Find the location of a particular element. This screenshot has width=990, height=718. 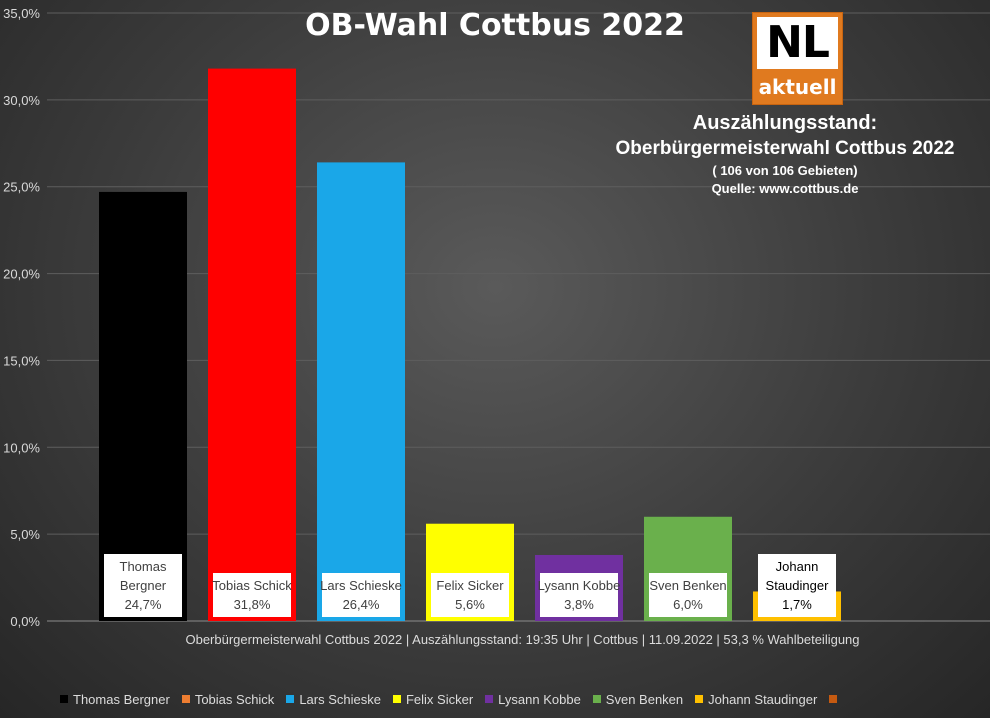

data-label-text: Lysann Kobbe is located at coordinates (579, 585).